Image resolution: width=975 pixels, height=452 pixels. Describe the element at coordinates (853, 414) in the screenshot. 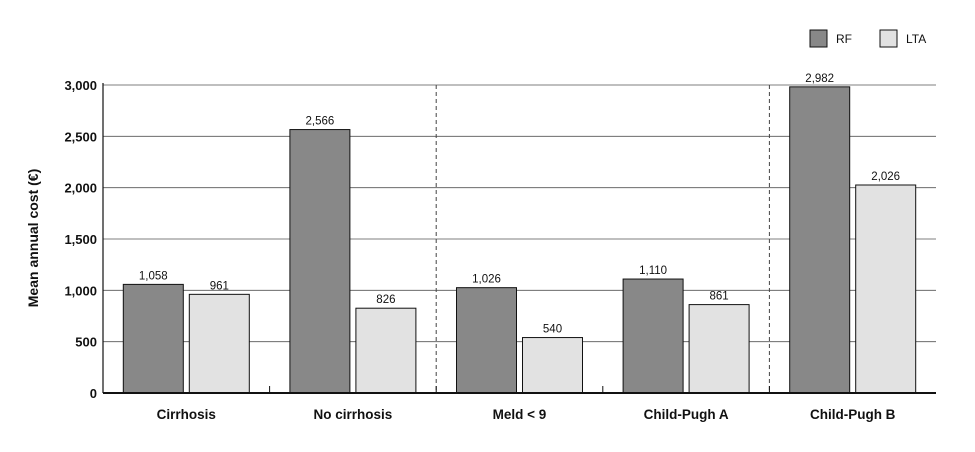

I see `x-category-label: Child-Pugh B` at that location.